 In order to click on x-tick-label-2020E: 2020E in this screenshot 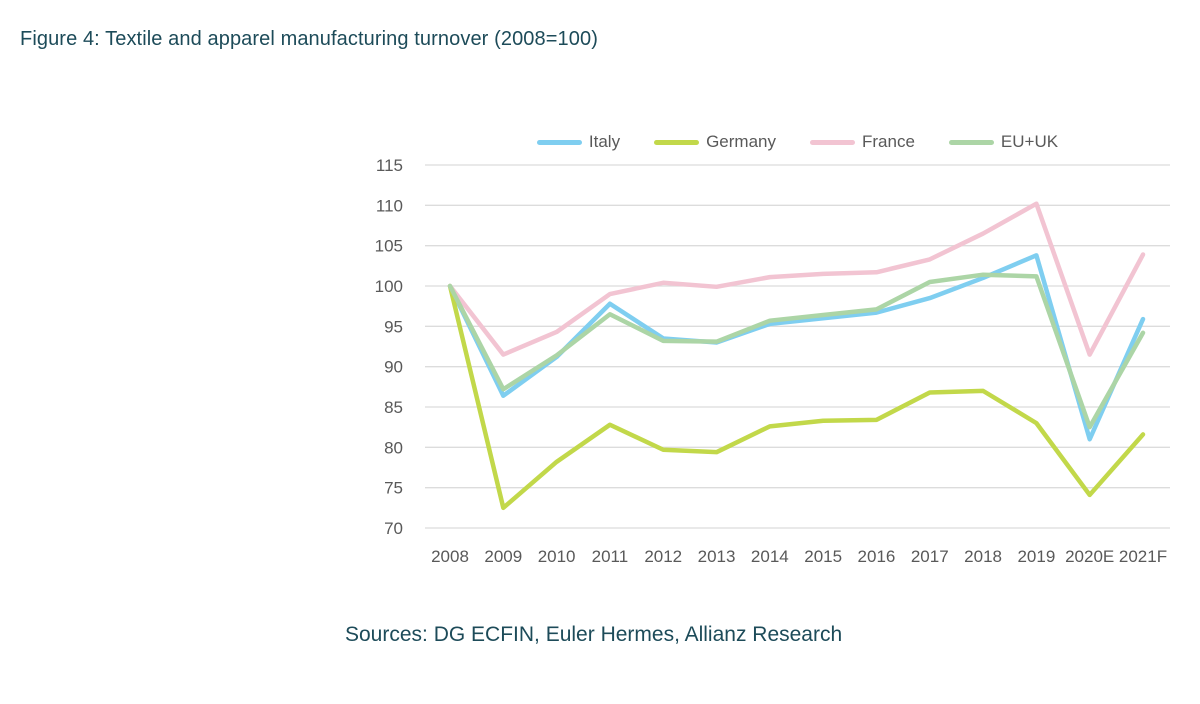, I will do `click(1089, 556)`.